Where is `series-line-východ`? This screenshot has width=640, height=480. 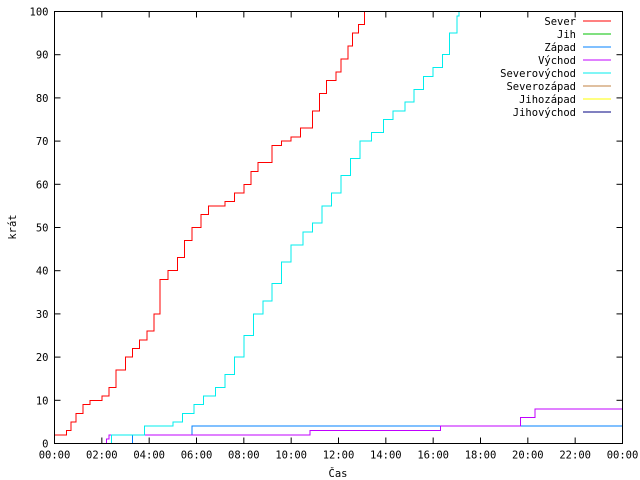 series-line-východ is located at coordinates (364, 426).